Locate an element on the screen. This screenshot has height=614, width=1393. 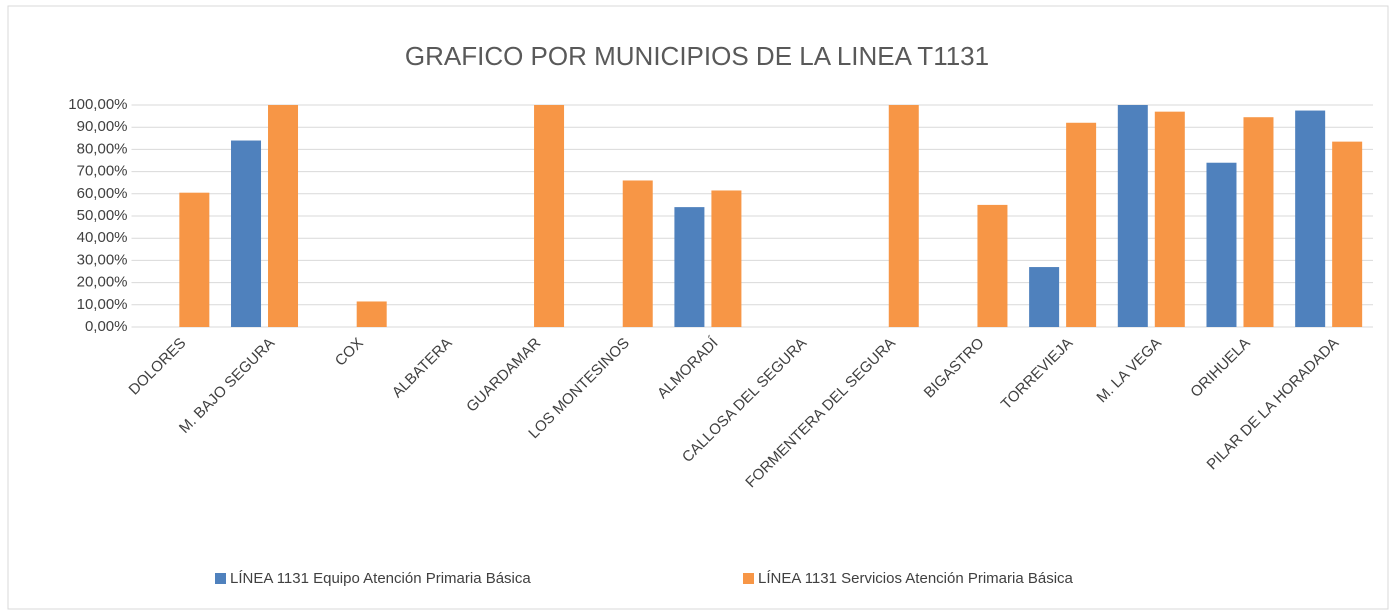
y-tick-label: 60,00% is located at coordinates (102, 193).